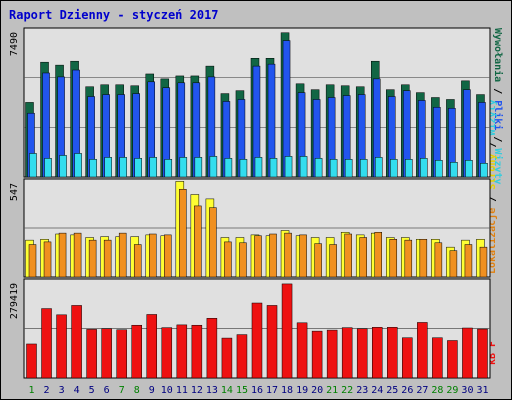  Describe the element at coordinates (14, 44) in the screenshot. I see `top-ymax-label: 7490` at that location.